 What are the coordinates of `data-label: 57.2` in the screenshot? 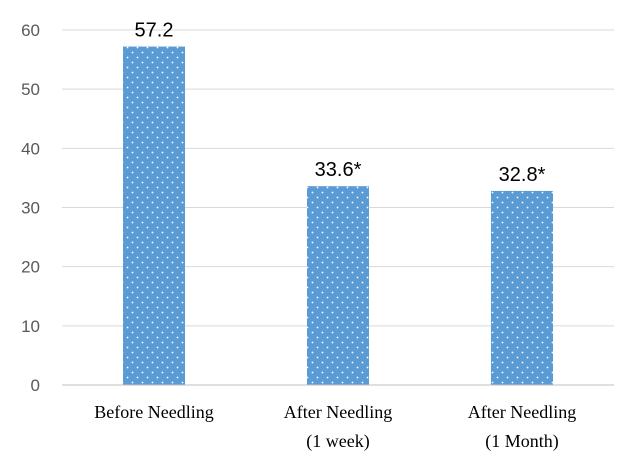 It's located at (154, 31).